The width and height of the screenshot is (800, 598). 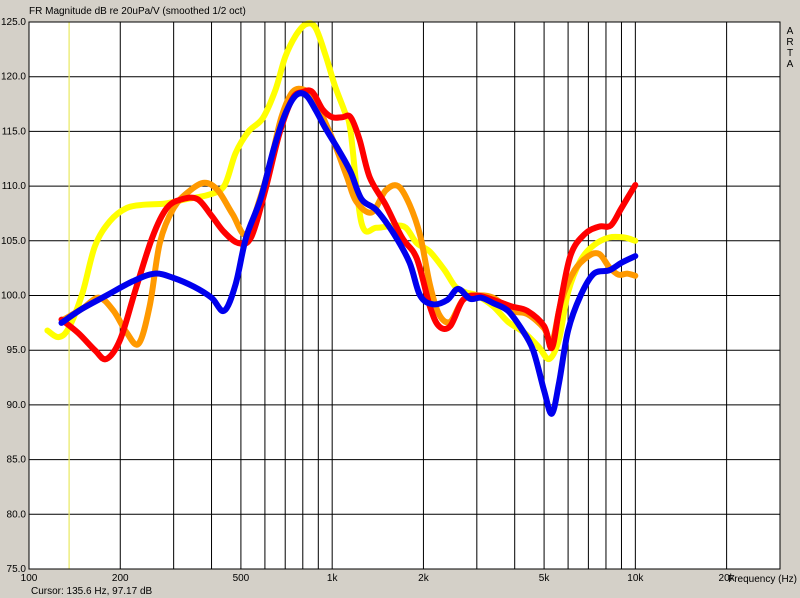 I want to click on y-tick-label: 90.0, so click(x=17, y=405).